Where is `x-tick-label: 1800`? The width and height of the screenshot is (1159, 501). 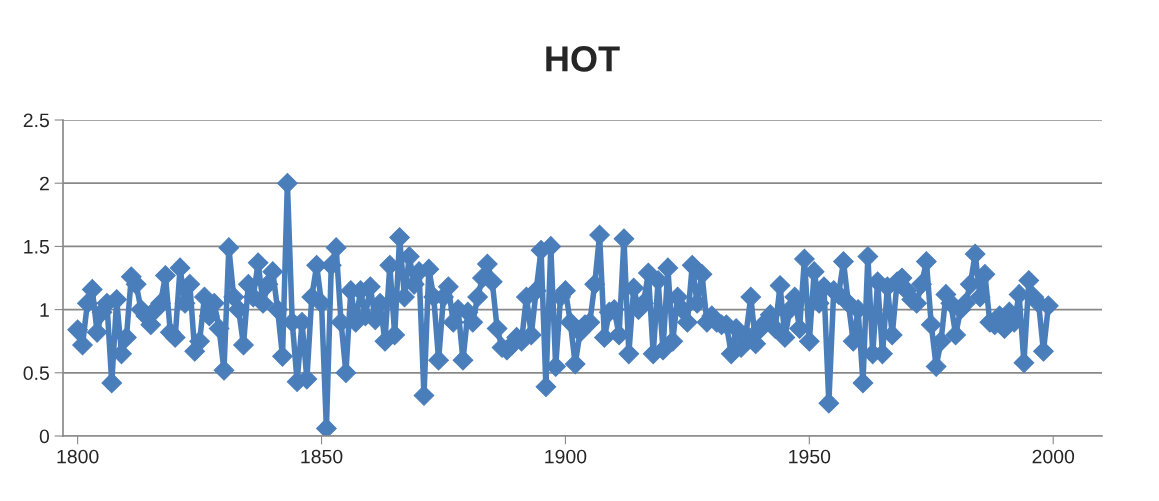
x-tick-label: 1800 is located at coordinates (78, 456).